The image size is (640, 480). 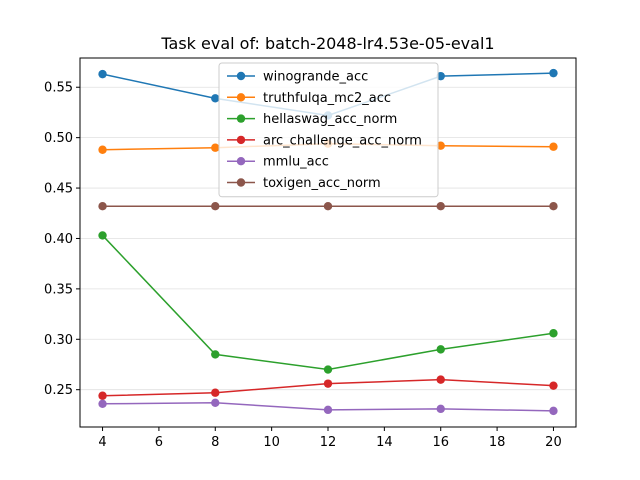 I want to click on legend-item: toxigen_acc_norm, so click(x=304, y=183).